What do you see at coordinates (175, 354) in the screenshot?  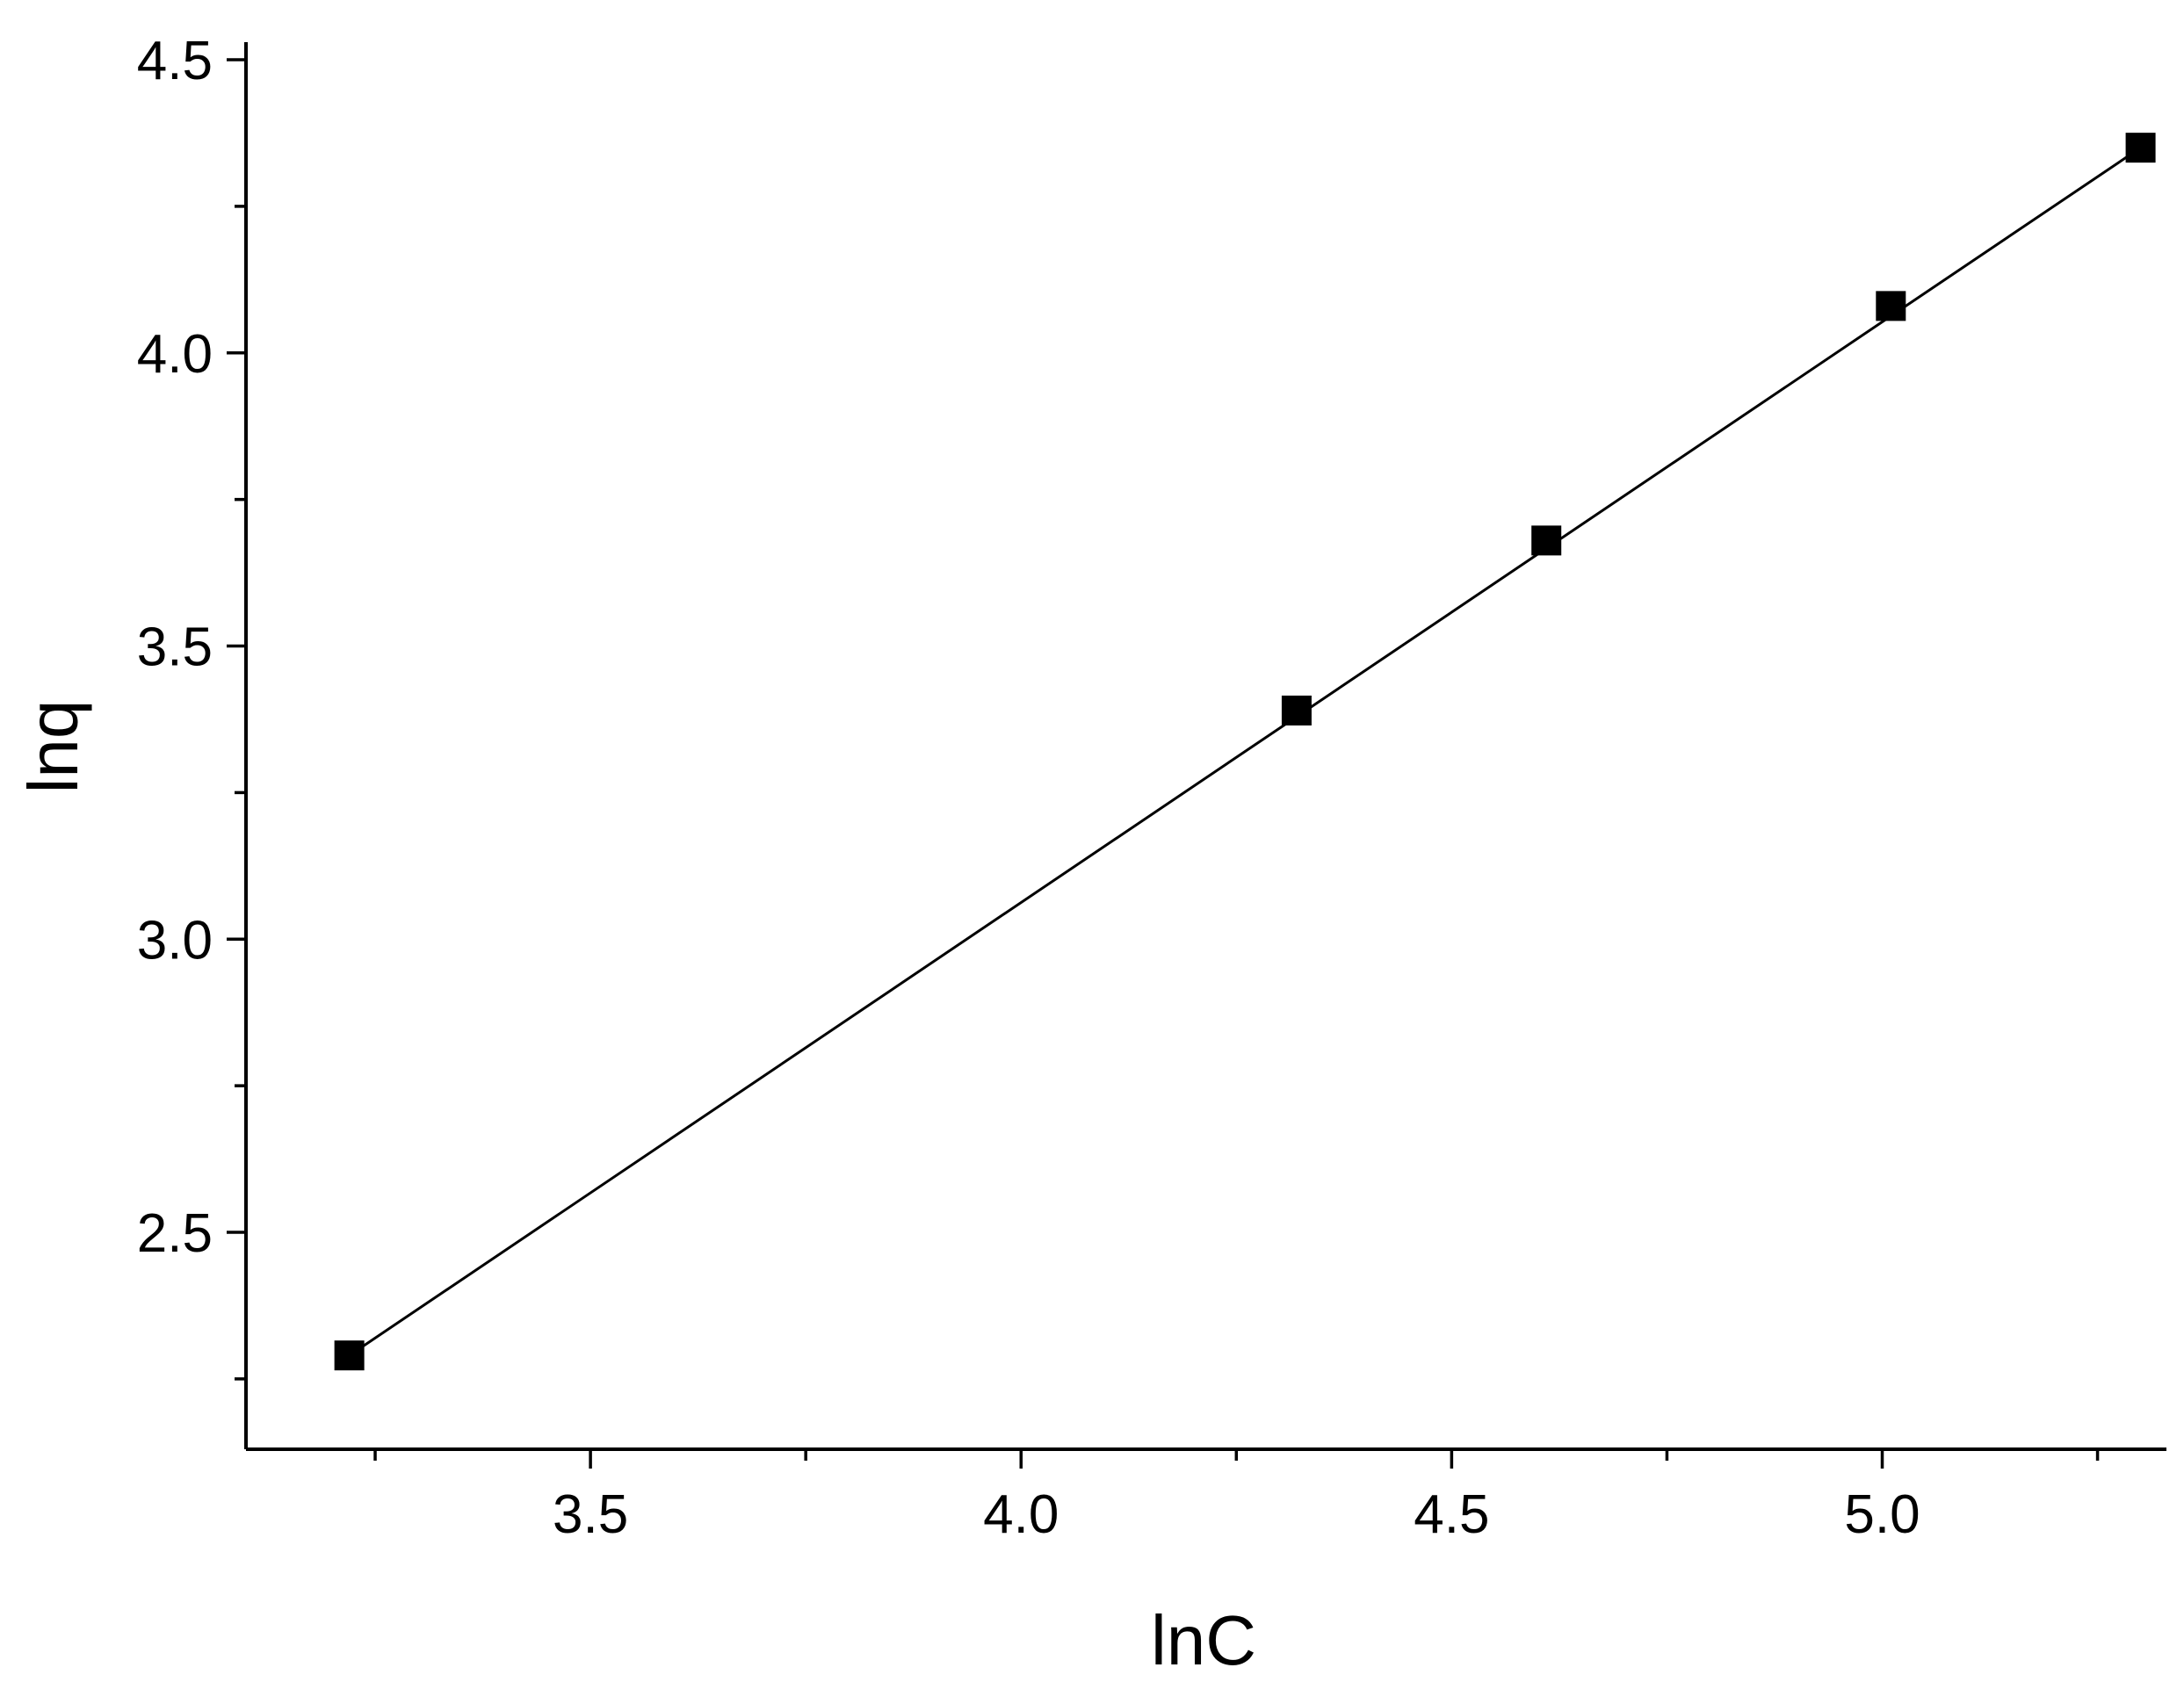 I see `y-tick-label: 4.0` at bounding box center [175, 354].